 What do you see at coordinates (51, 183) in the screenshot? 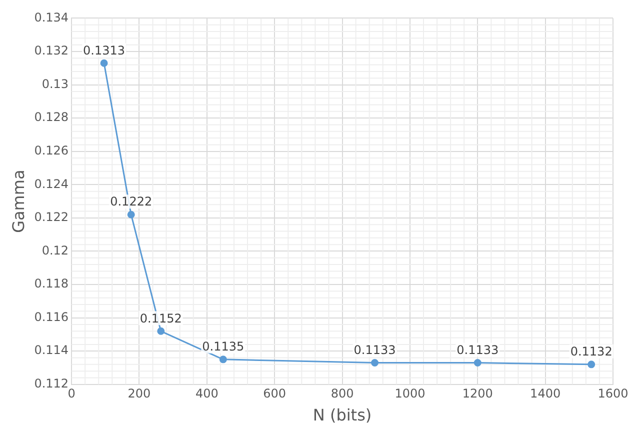
I see `y-tick-label: 0.124` at bounding box center [51, 183].